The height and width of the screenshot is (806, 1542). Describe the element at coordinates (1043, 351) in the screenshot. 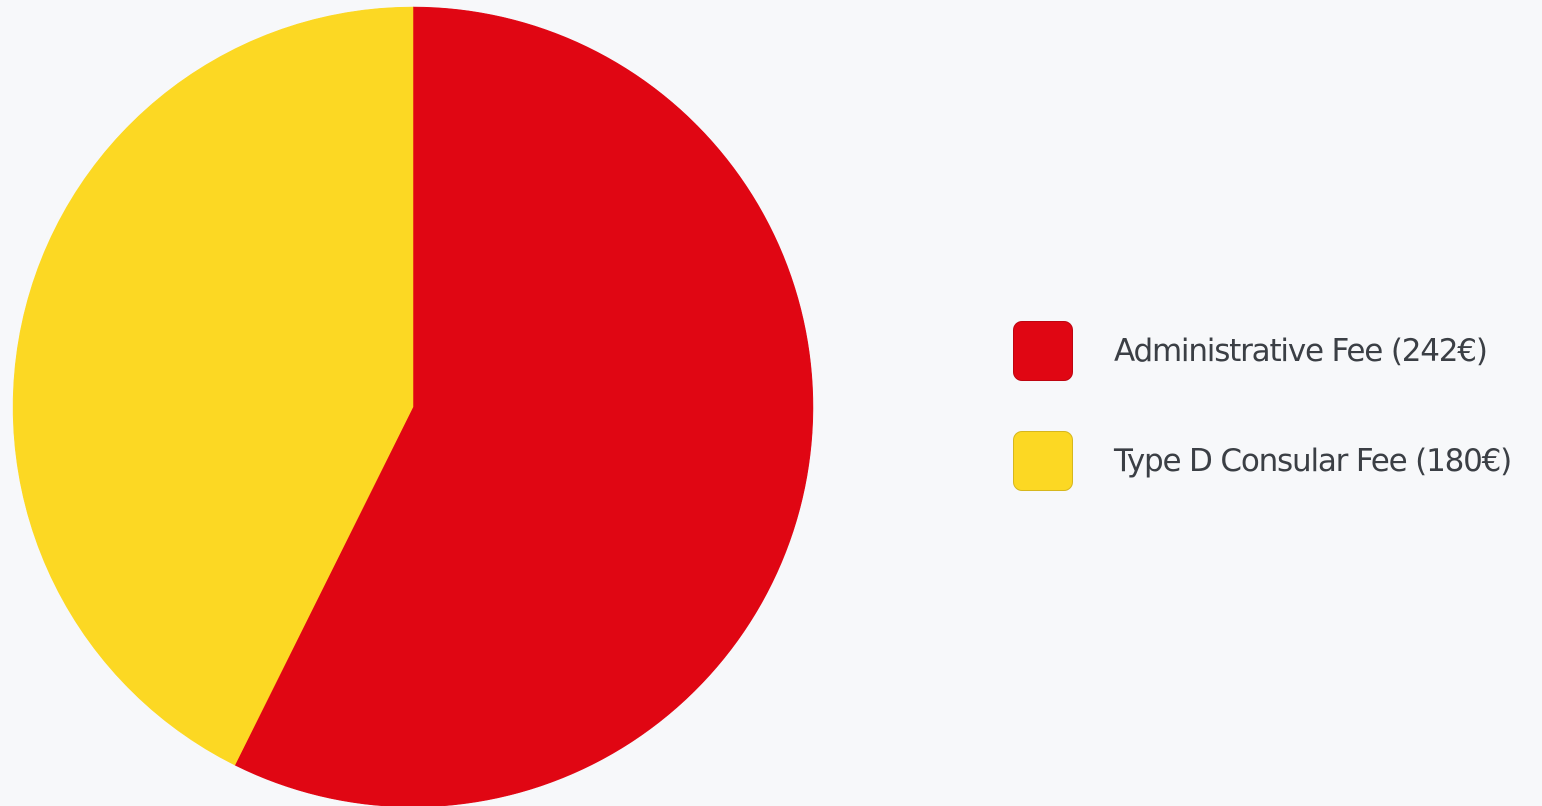

I see `legend-swatch-administrative-fee` at that location.